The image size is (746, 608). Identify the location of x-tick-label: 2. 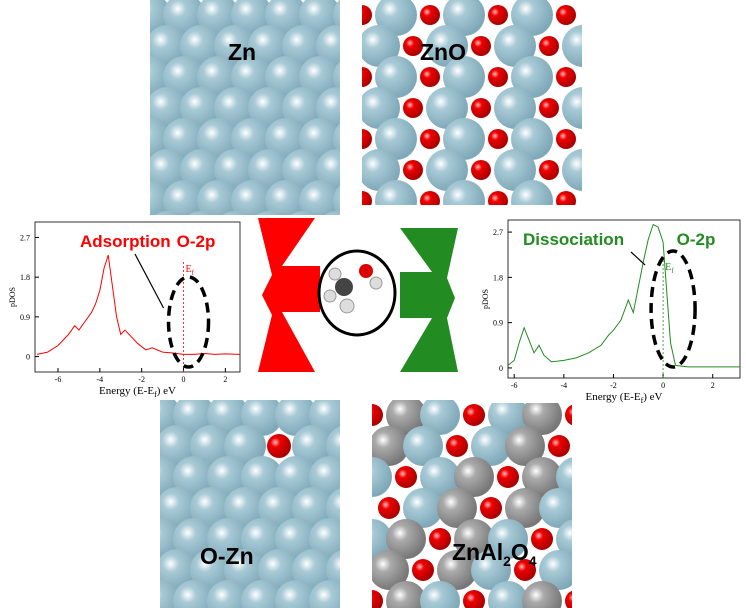
(225, 379).